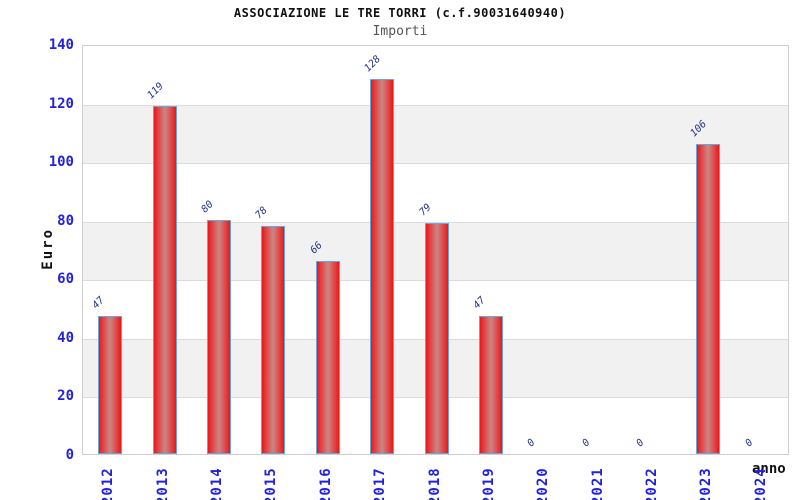  I want to click on x-tick-label-2015: 2015, so click(271, 483).